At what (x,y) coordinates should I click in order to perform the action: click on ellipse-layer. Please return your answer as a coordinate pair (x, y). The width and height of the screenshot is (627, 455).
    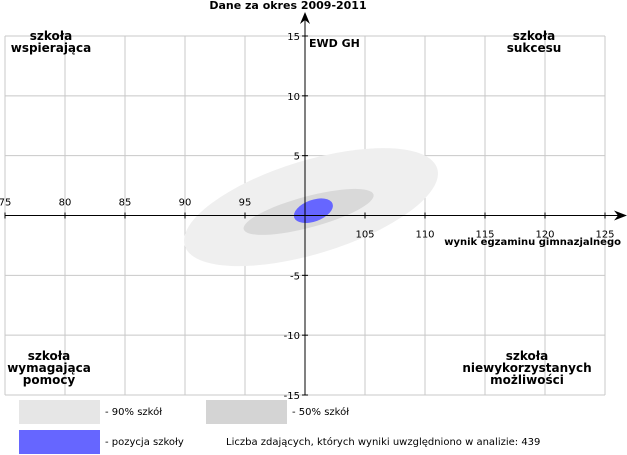
    Looking at the image, I should click on (311, 207).